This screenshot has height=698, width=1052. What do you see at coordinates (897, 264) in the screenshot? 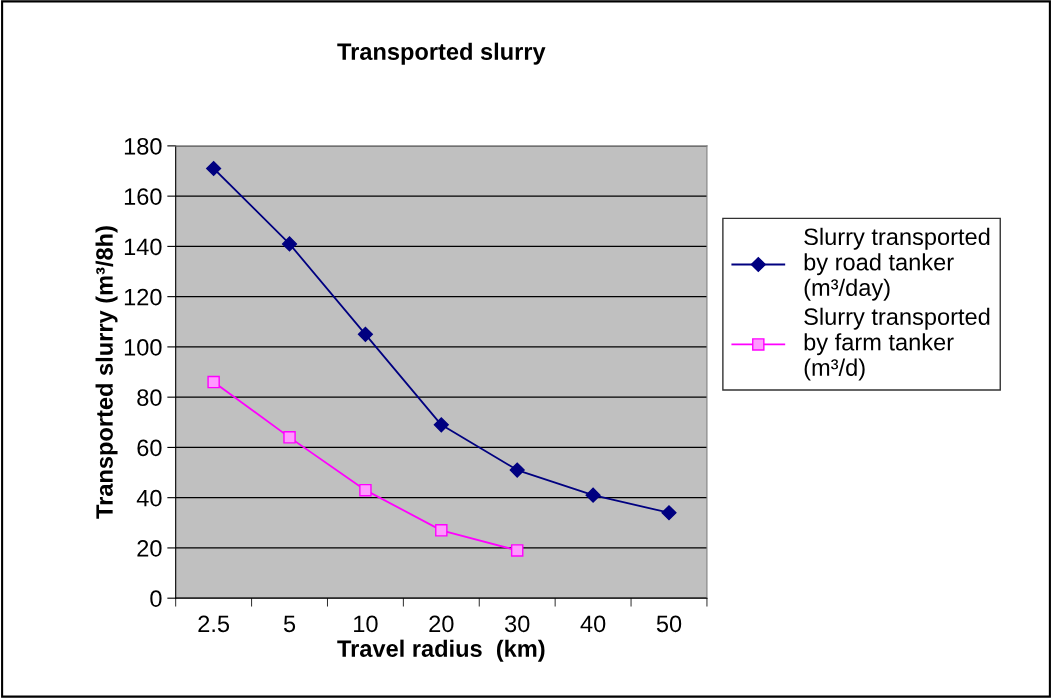
I see `legend-label: Slurry transported by road tanker (m³/day)` at bounding box center [897, 264].